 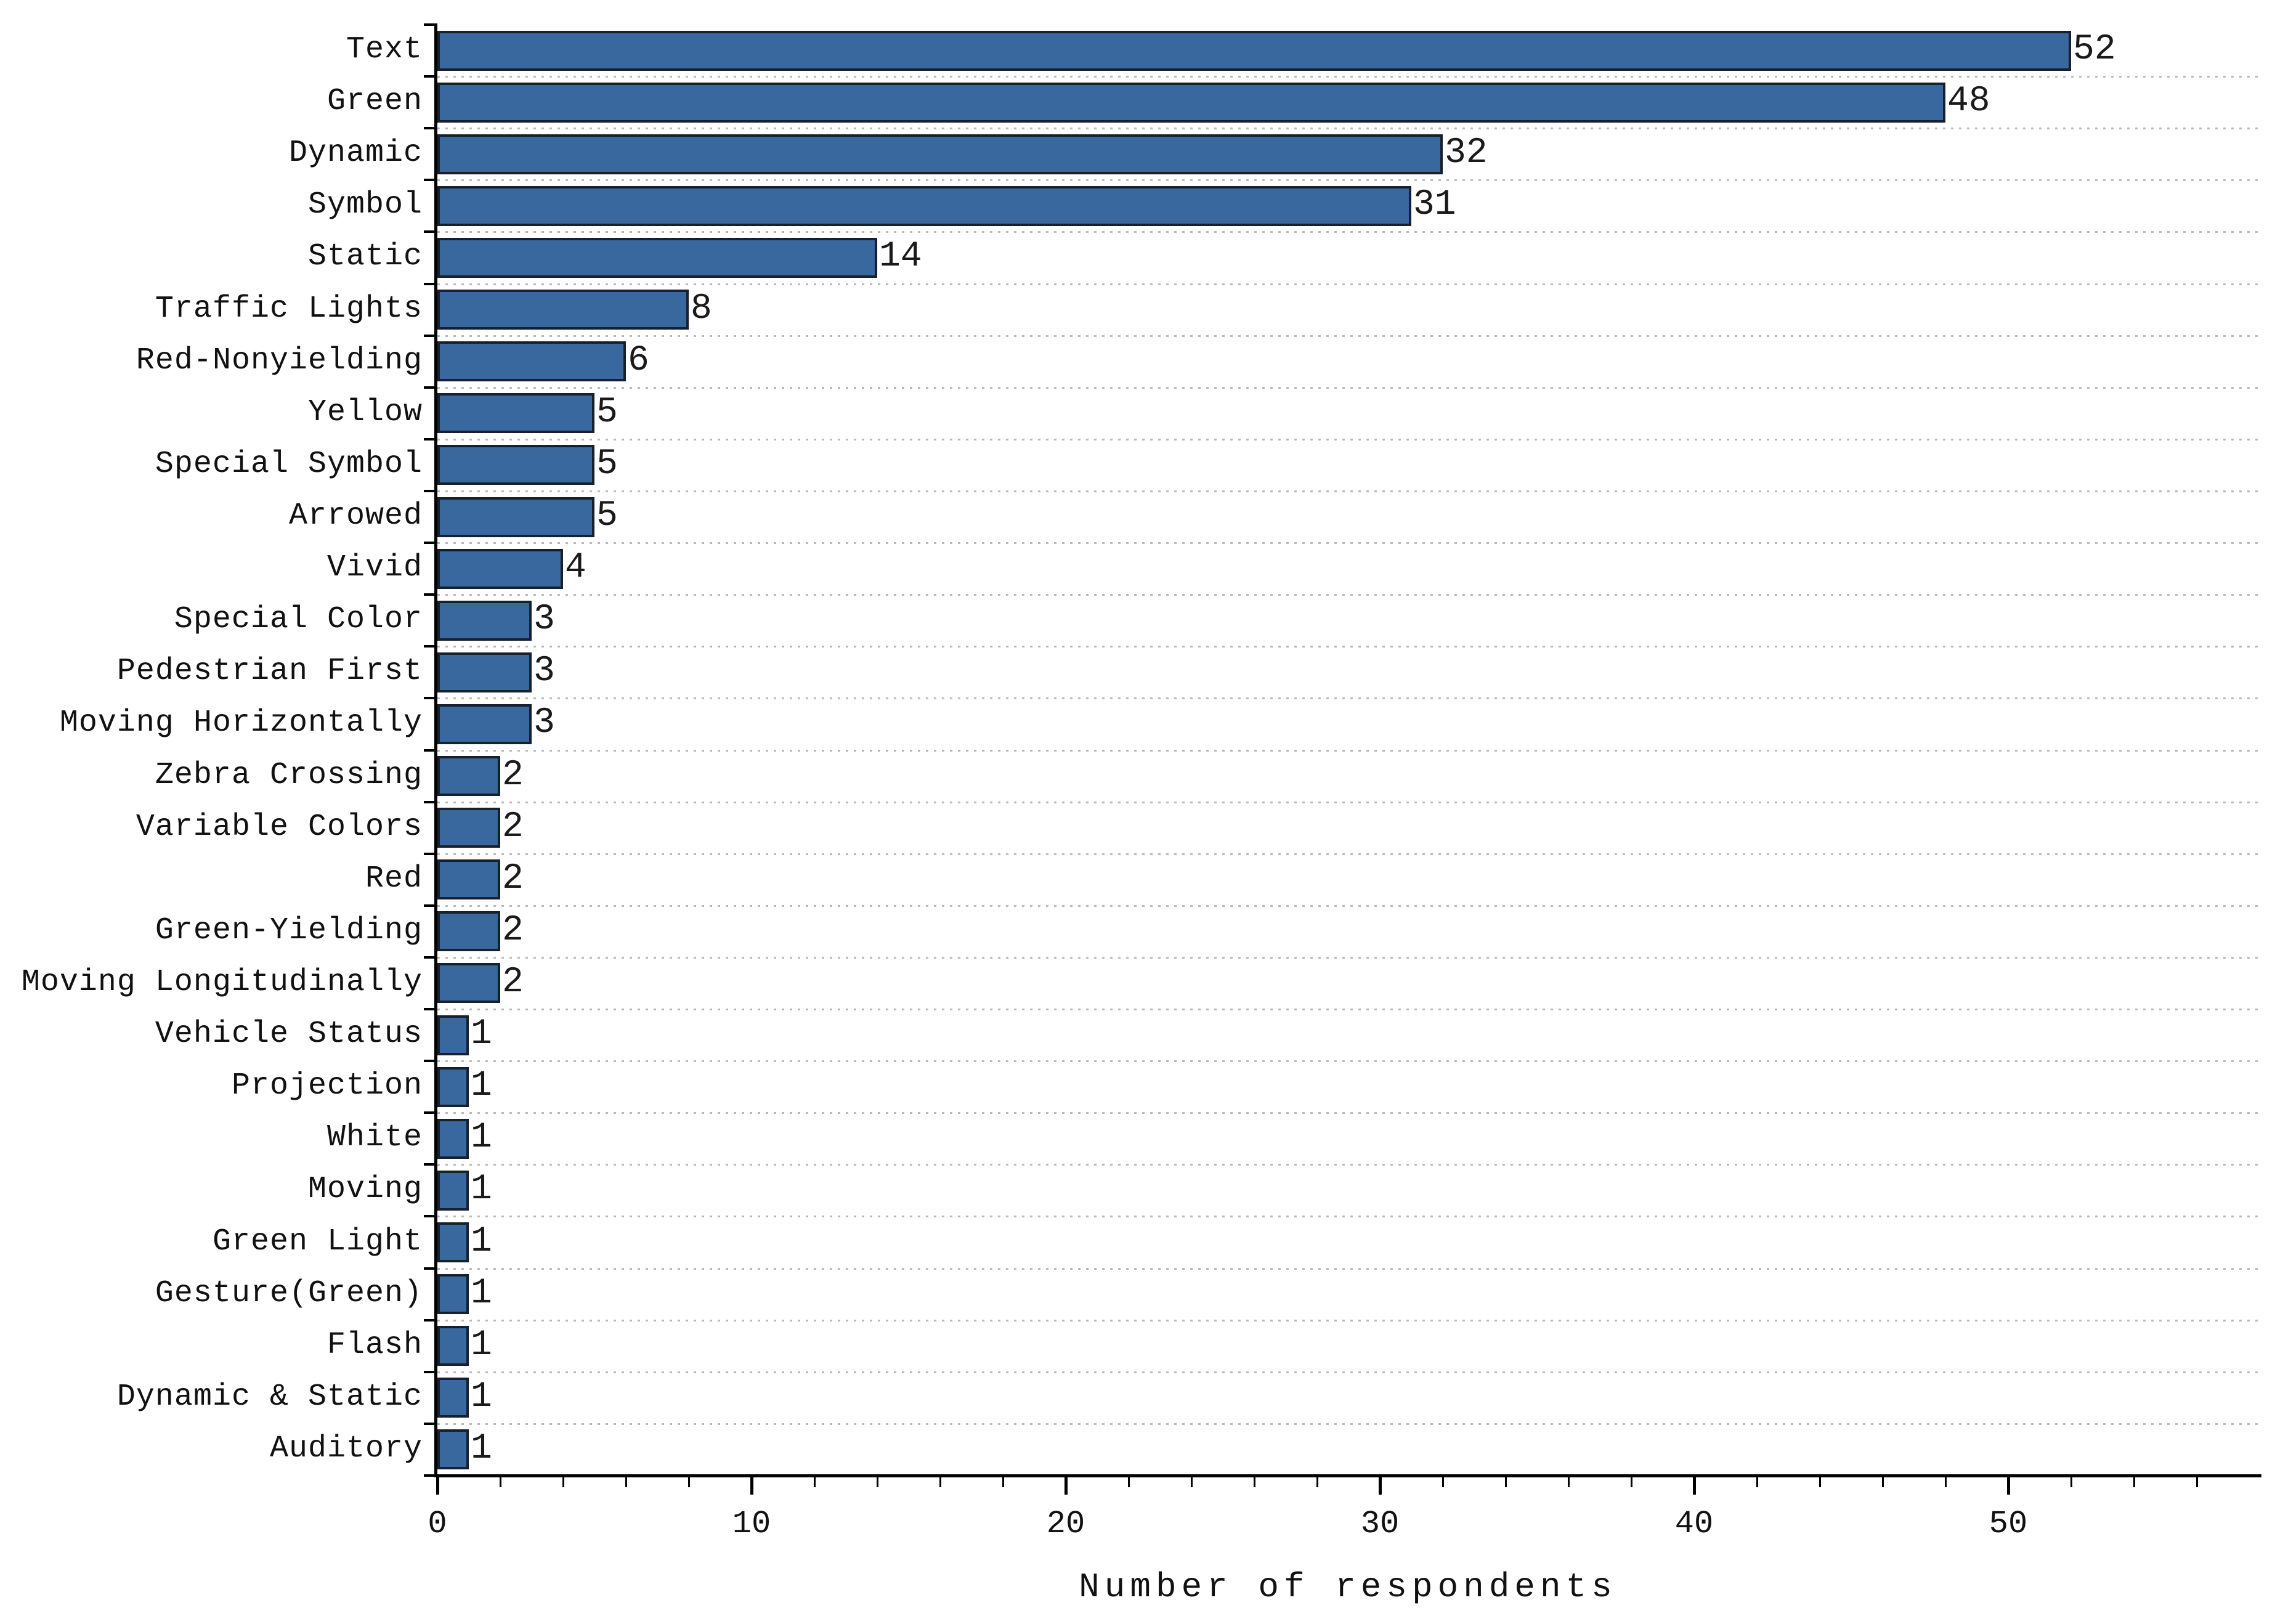 What do you see at coordinates (355, 516) in the screenshot?
I see `y-tick-label: Arrowed` at bounding box center [355, 516].